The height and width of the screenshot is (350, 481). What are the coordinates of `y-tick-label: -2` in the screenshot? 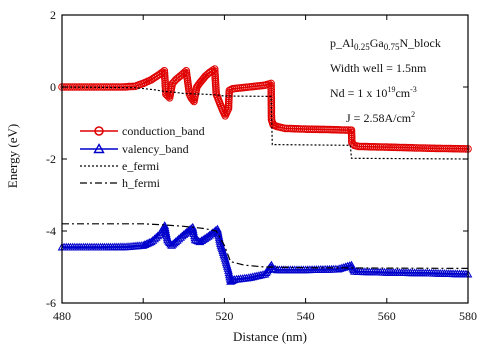 It's located at (51, 159).